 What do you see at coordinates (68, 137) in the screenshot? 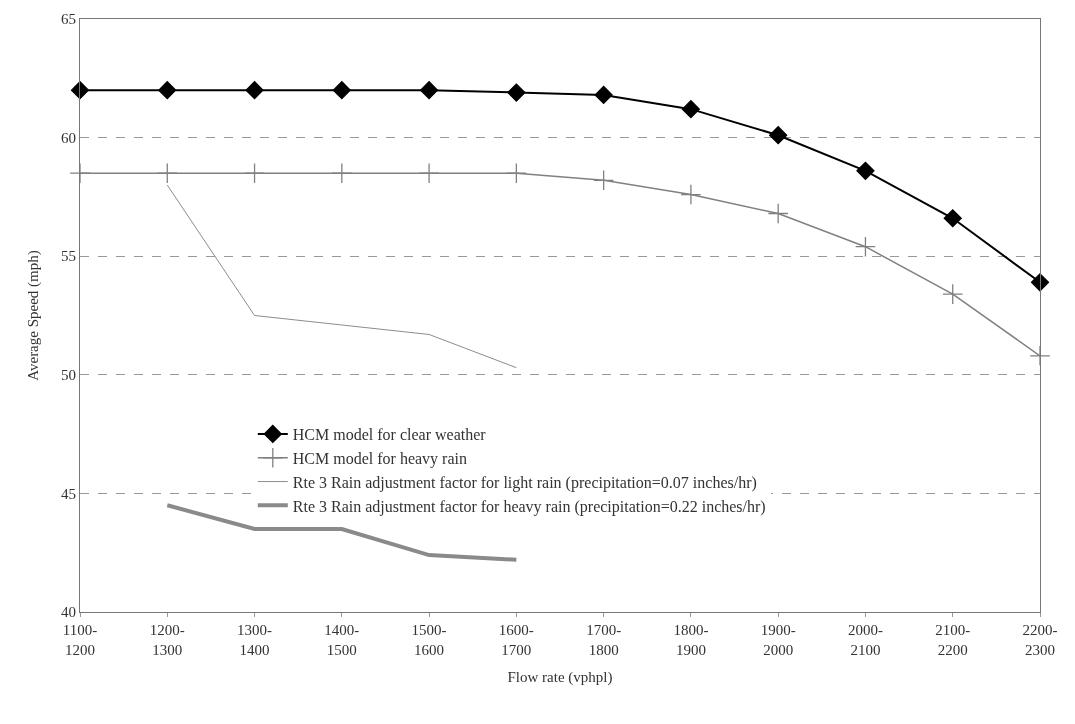
I see `y-tick-label: 60` at bounding box center [68, 137].